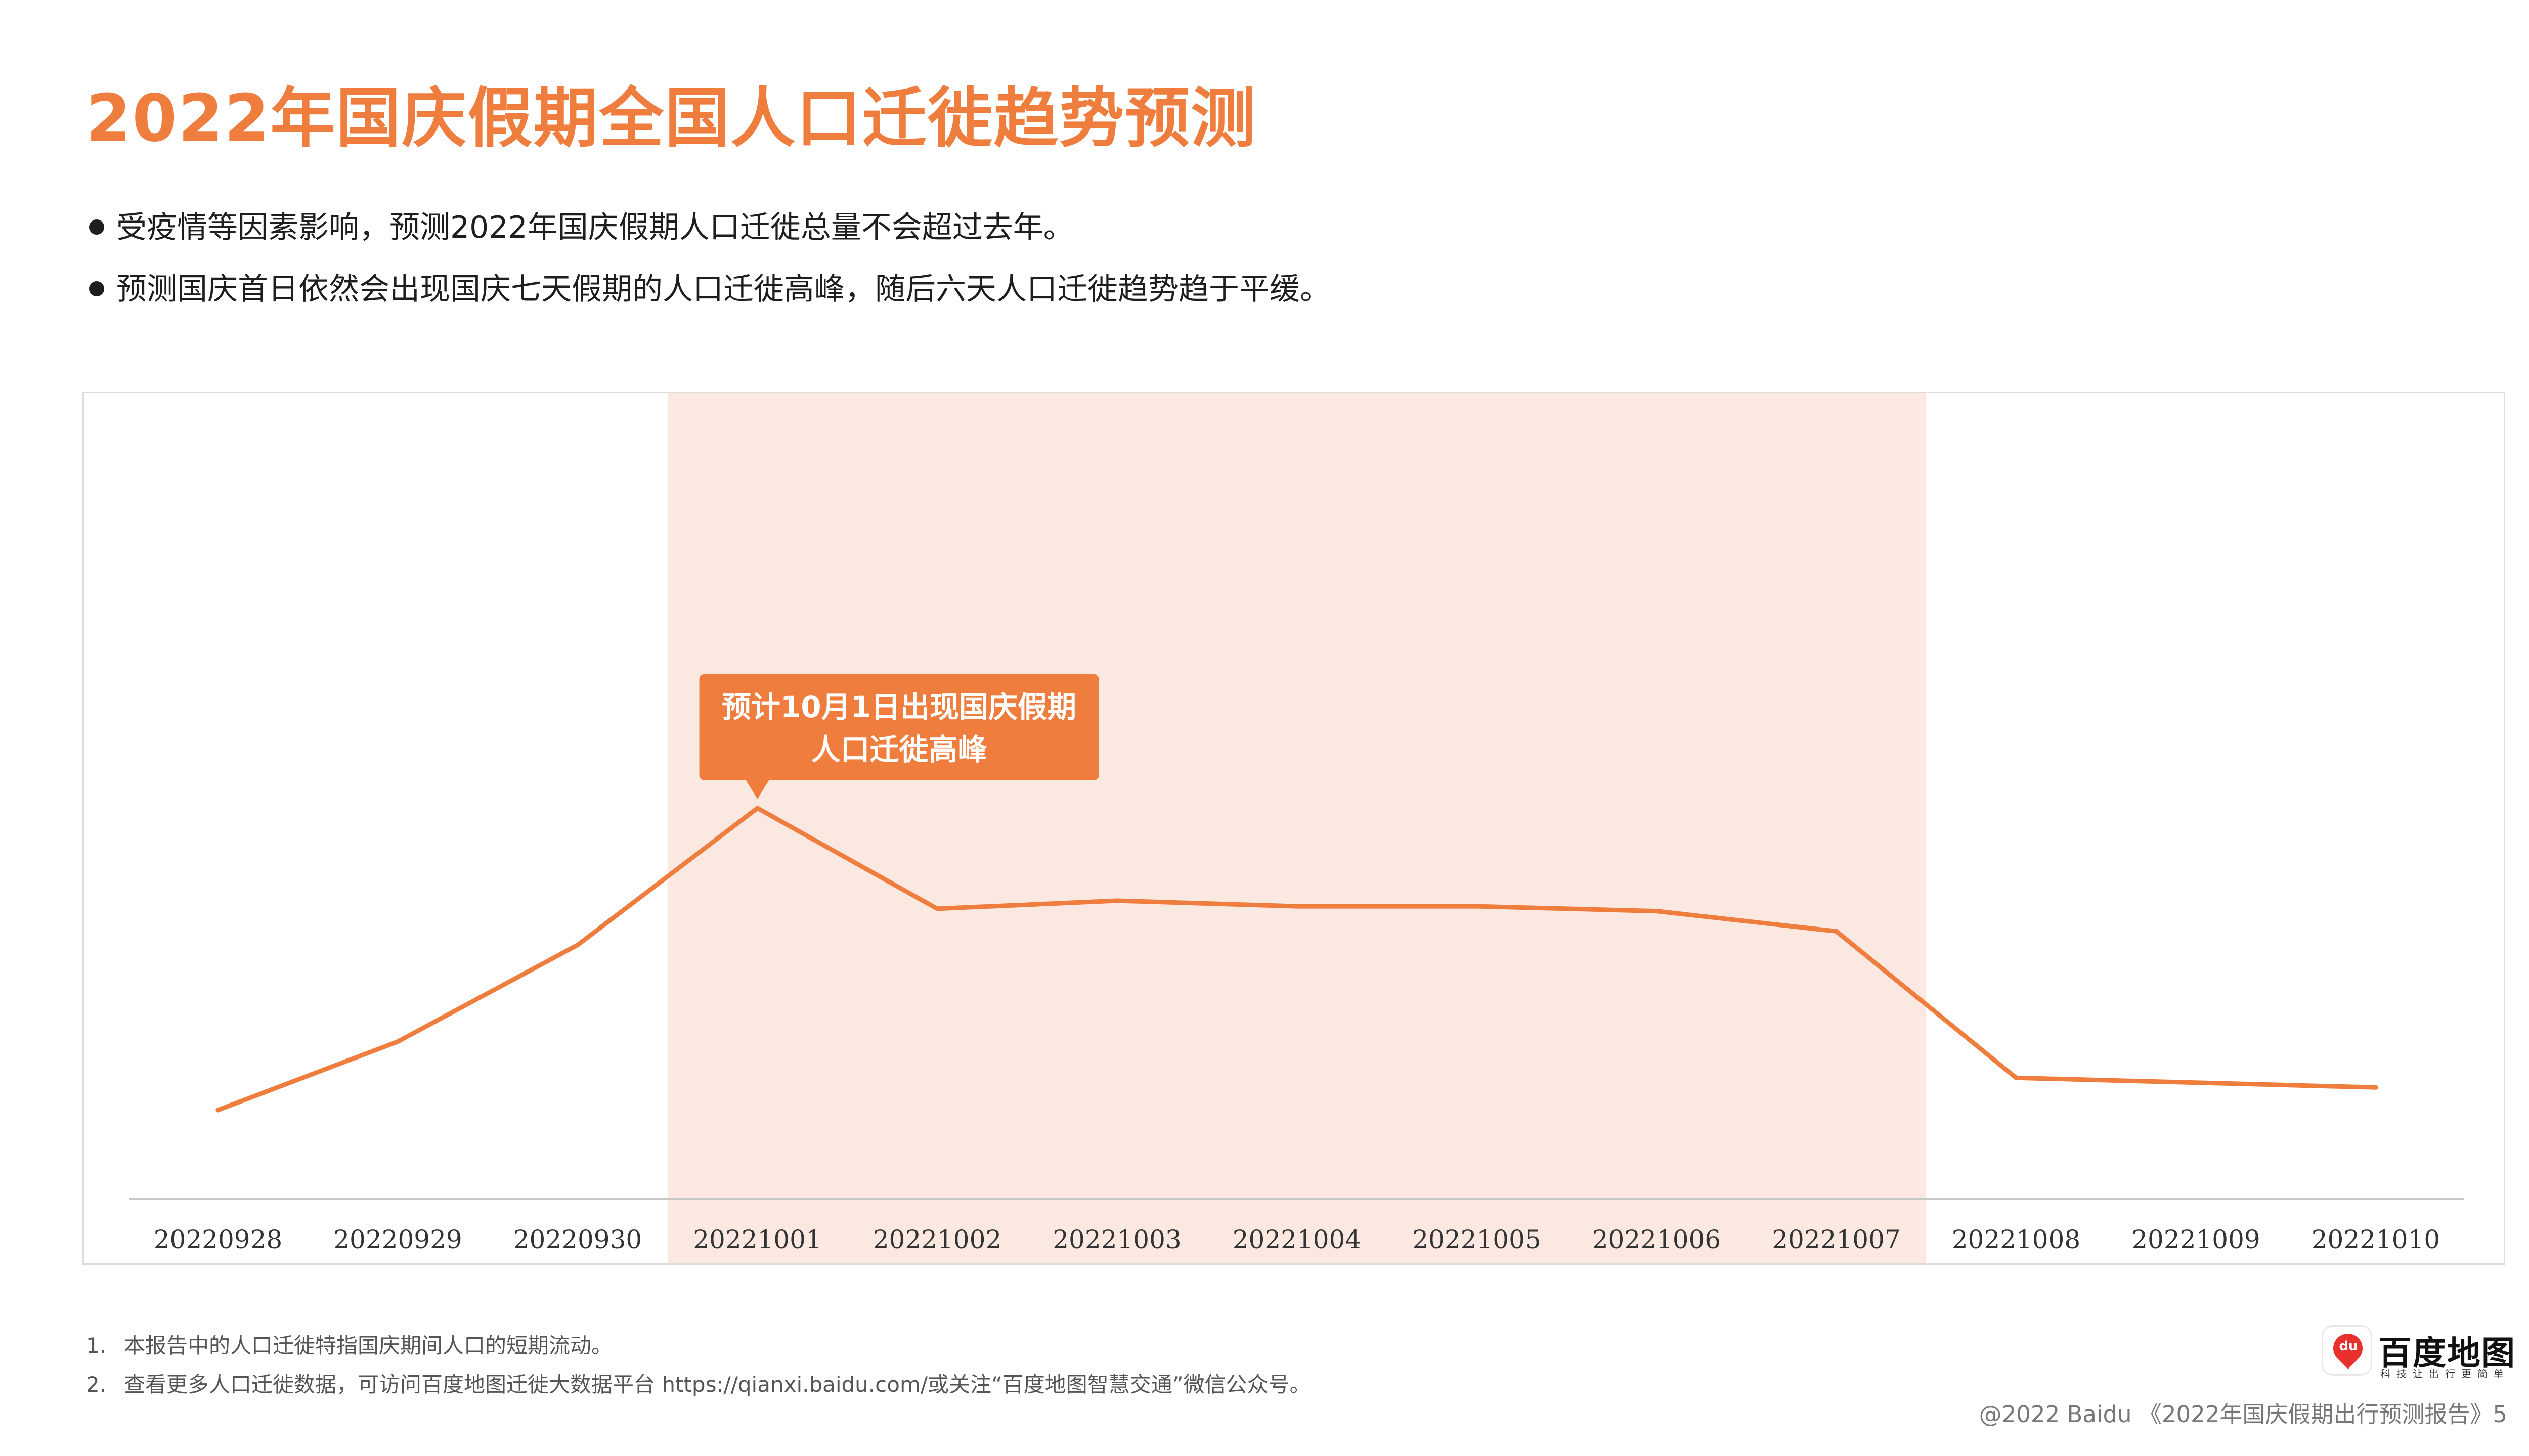 The image size is (2529, 1456). Describe the element at coordinates (577, 1239) in the screenshot. I see `x-tick-label: 20220930` at that location.